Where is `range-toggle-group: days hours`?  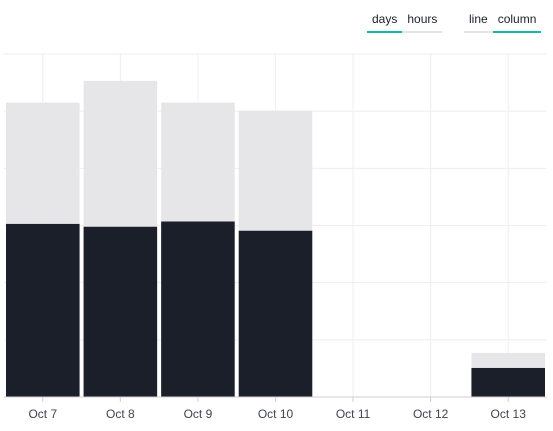
range-toggle-group: days hours is located at coordinates (405, 20).